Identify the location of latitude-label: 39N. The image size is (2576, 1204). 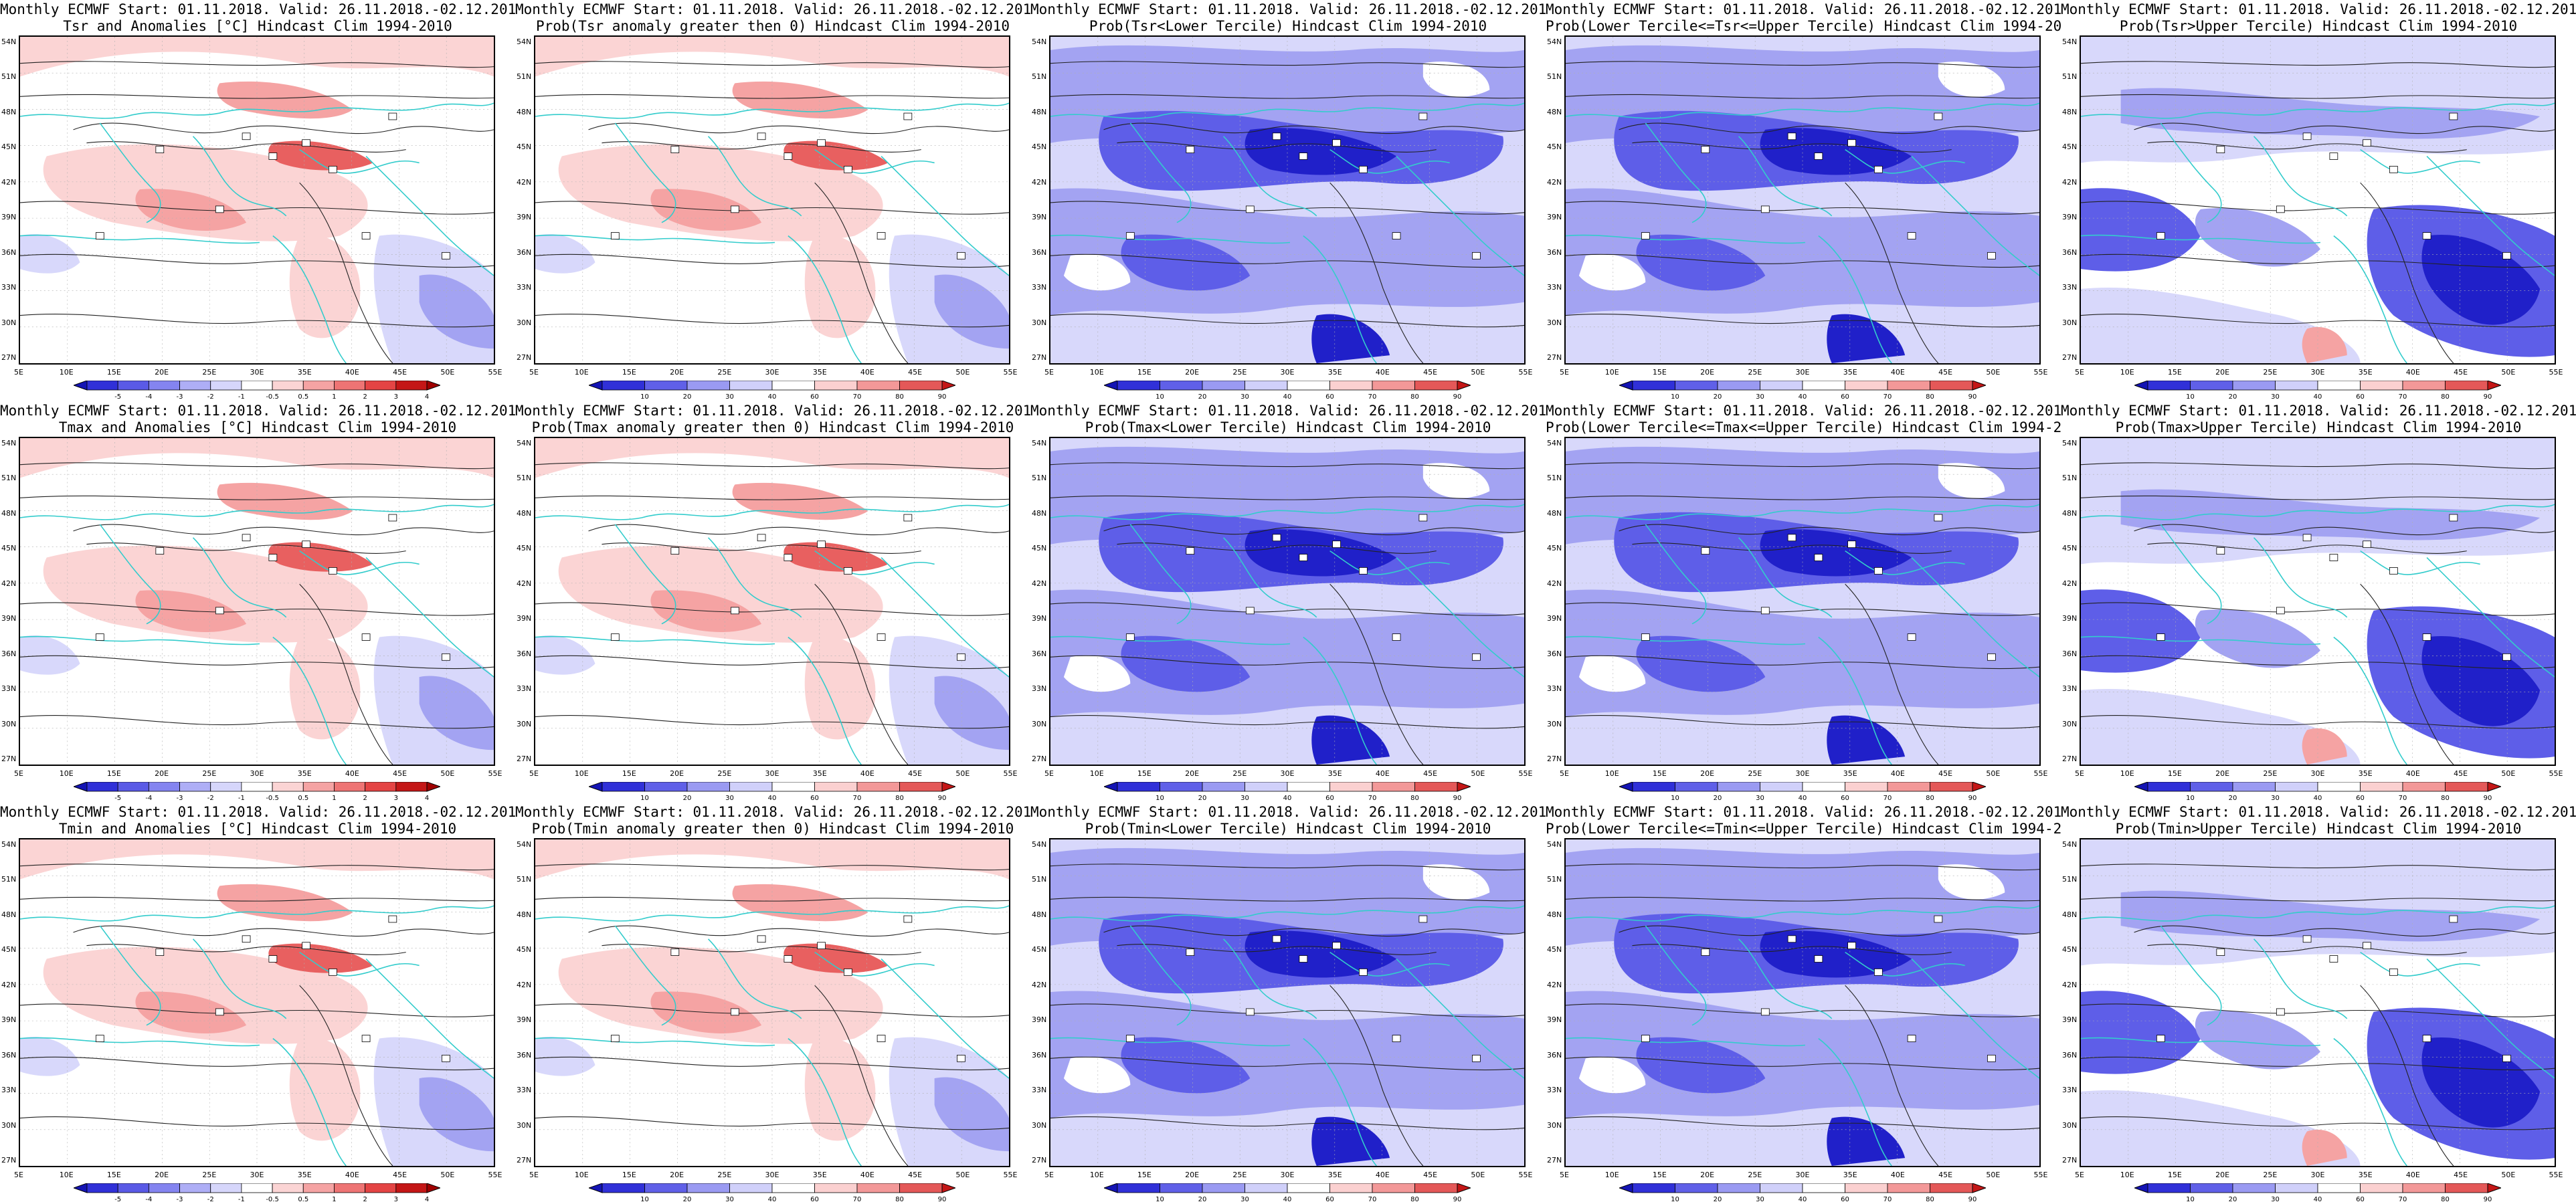
(1039, 618).